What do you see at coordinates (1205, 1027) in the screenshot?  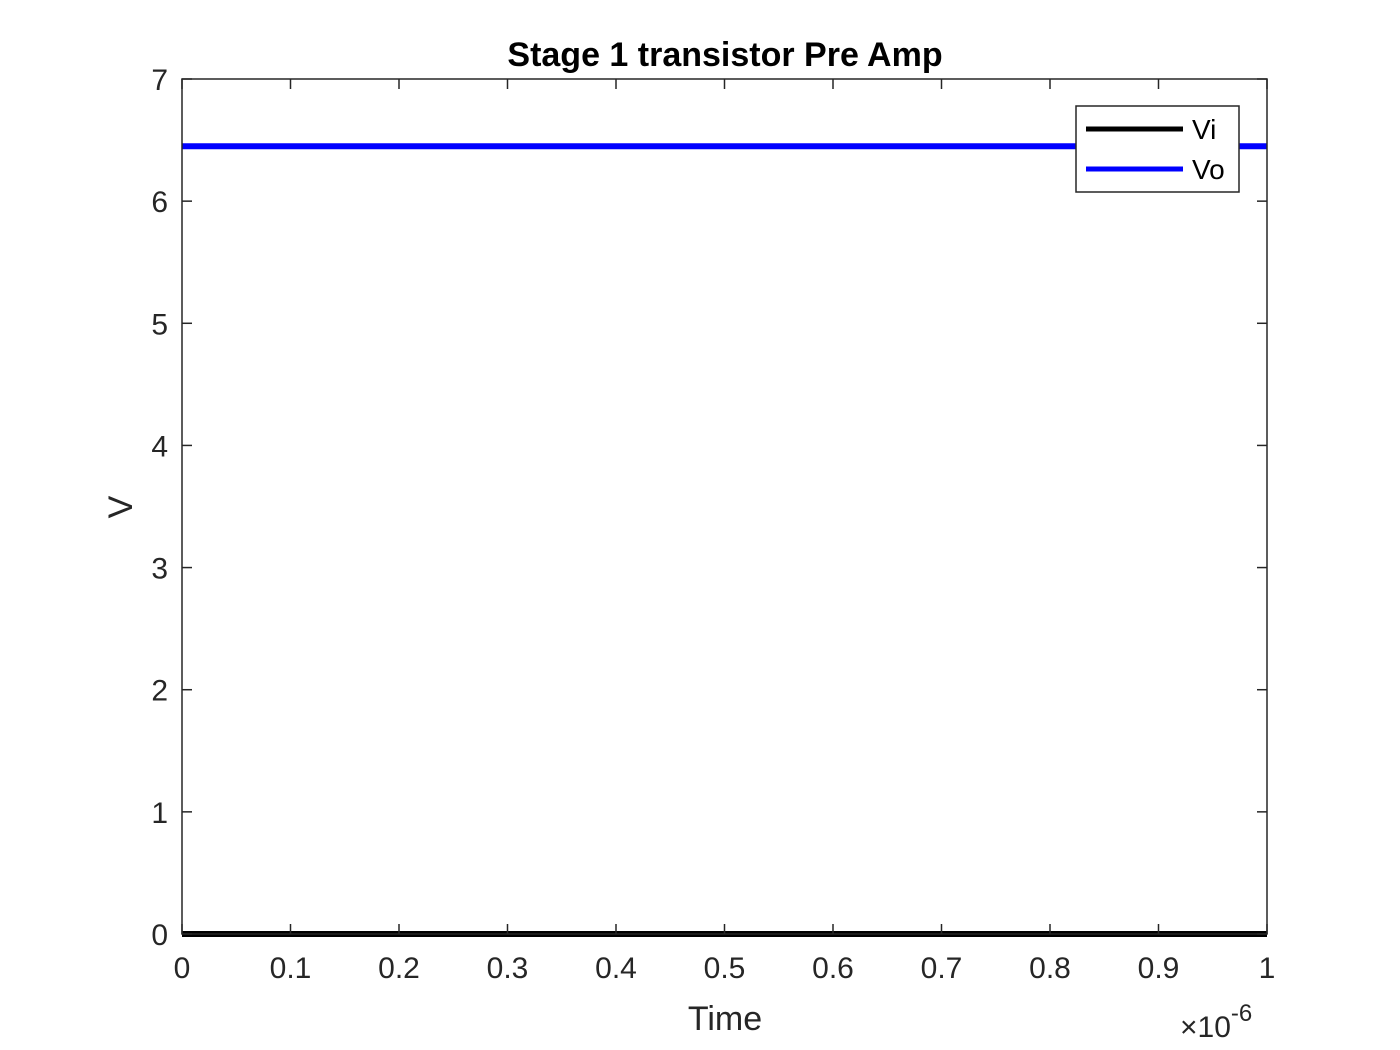 I see `x-axis-multiplier-base: ×10` at bounding box center [1205, 1027].